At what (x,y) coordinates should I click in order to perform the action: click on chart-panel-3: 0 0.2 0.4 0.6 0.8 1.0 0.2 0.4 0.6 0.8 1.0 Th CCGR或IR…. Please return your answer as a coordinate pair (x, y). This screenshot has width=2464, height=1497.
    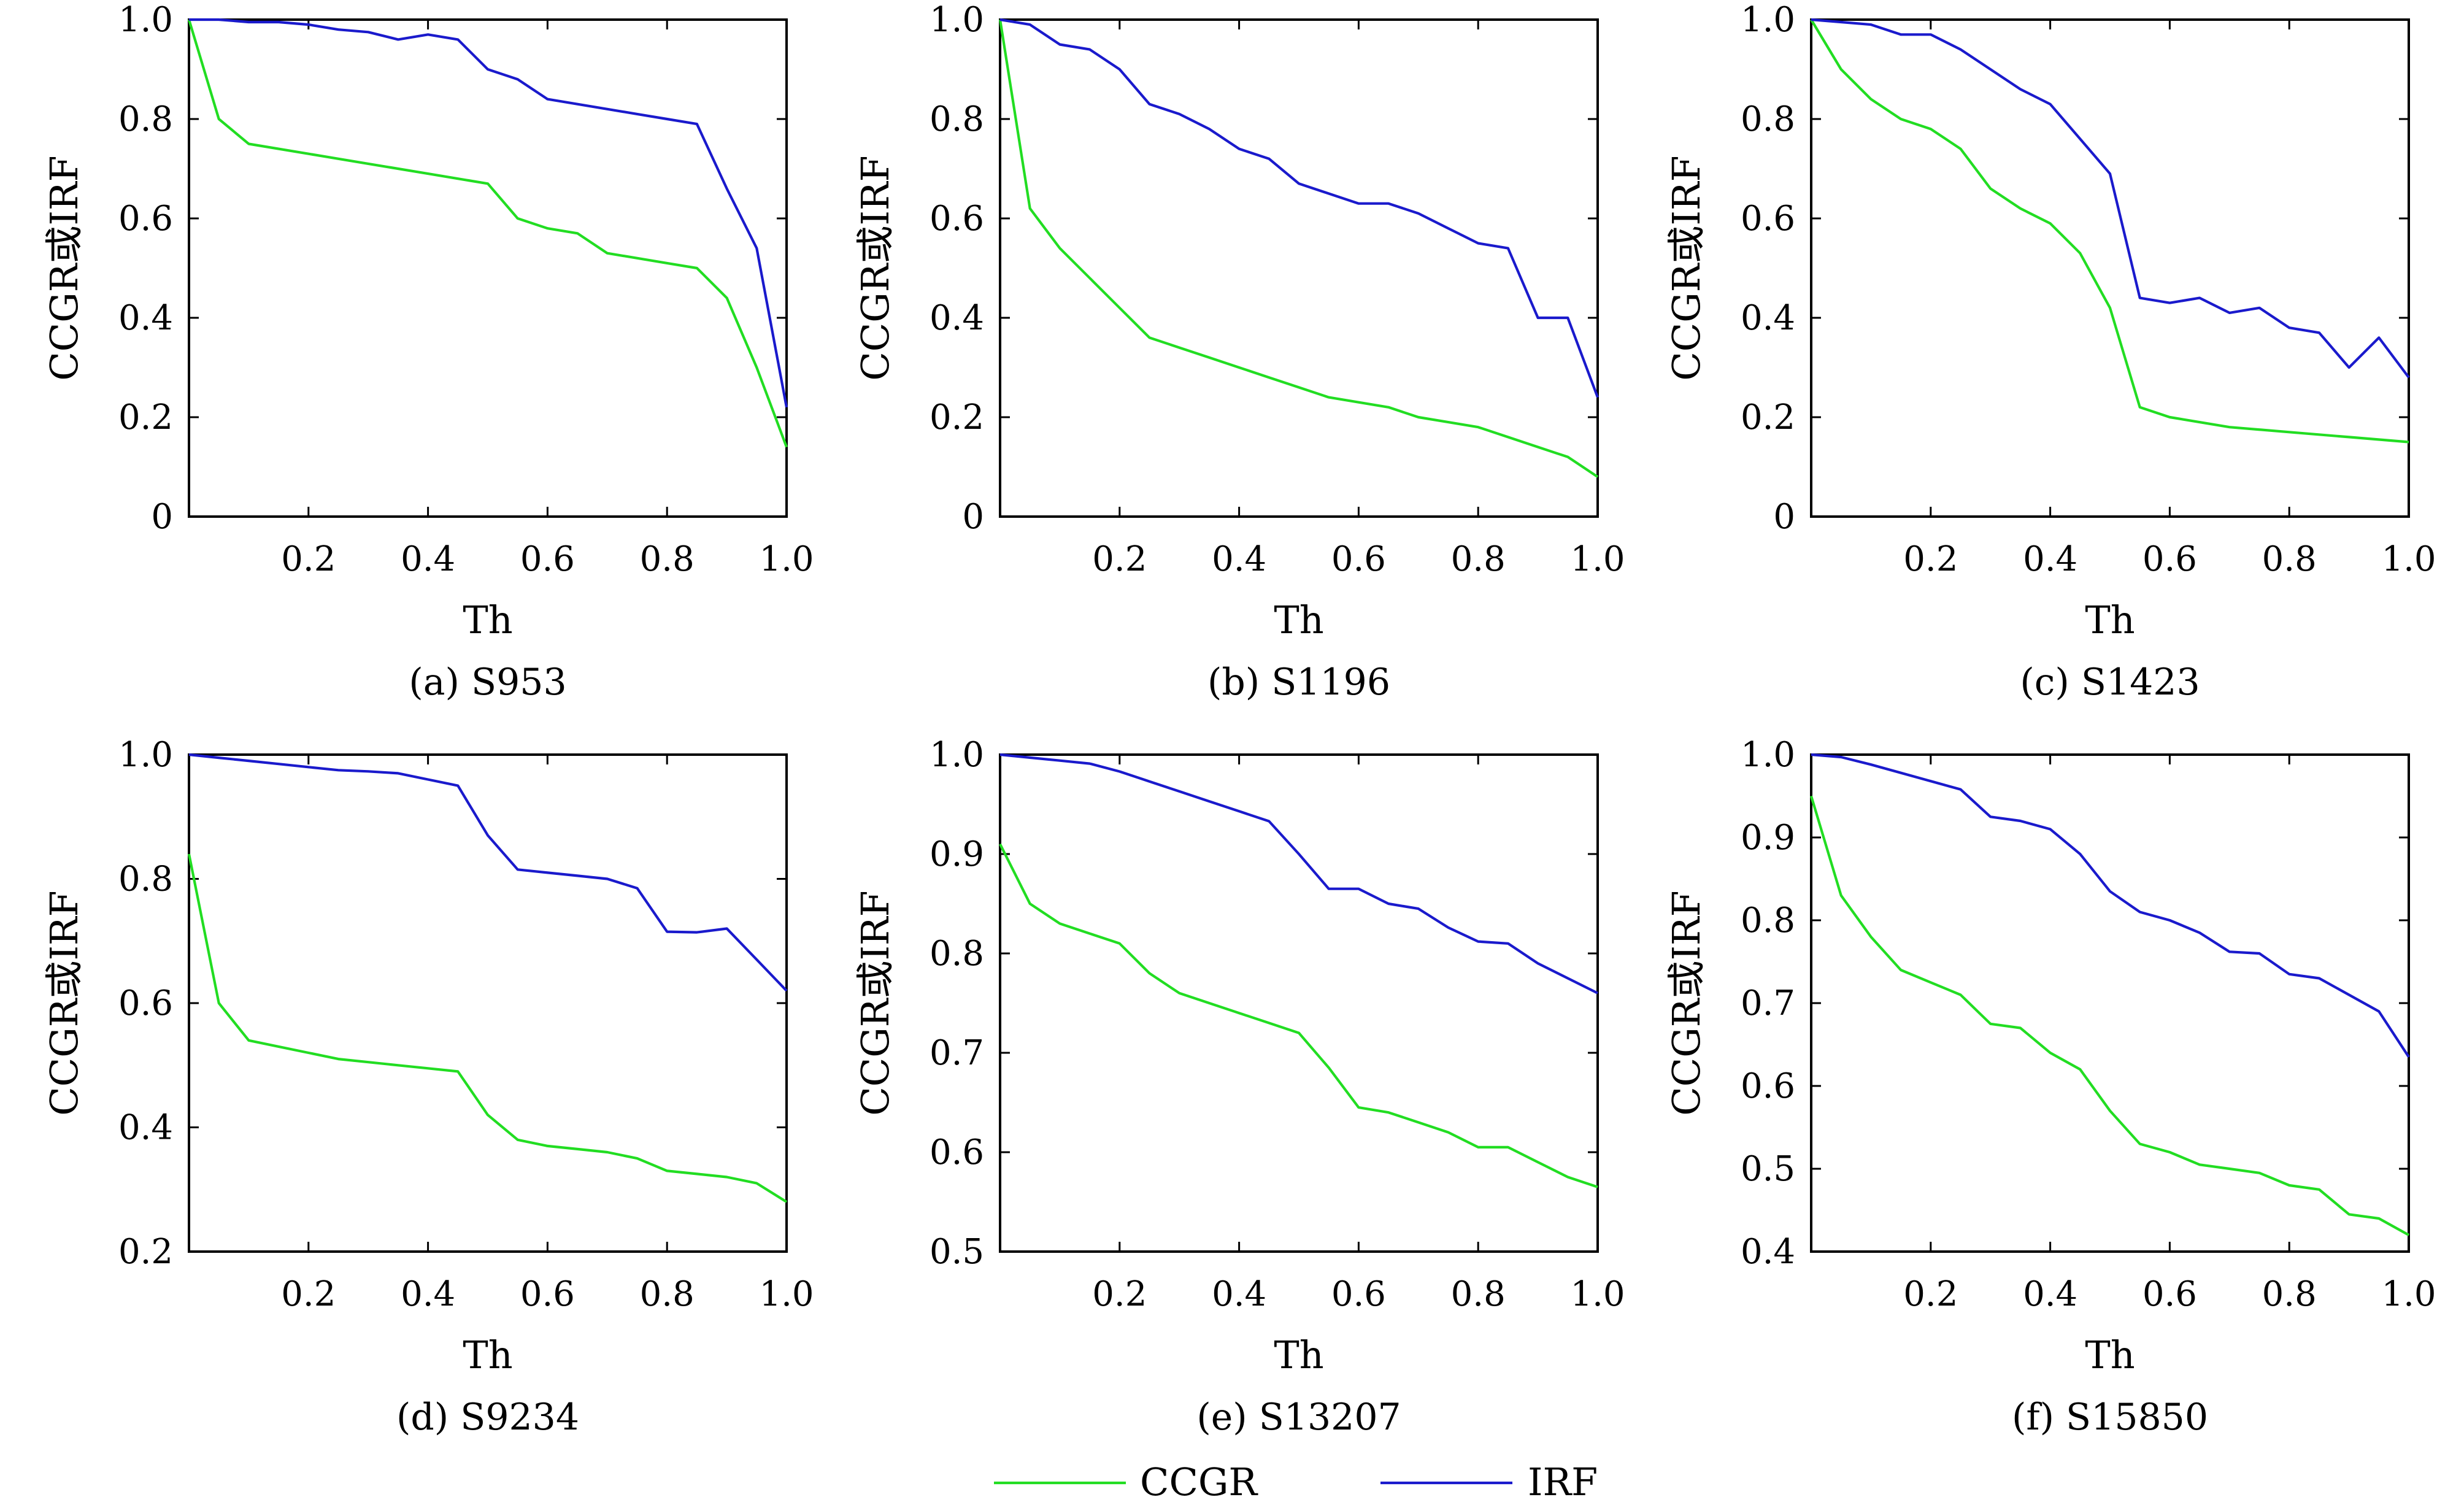
    Looking at the image, I should click on (2050, 352).